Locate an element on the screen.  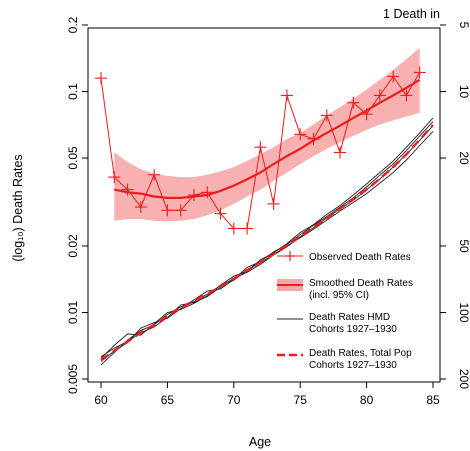
legend-label: (incl. 95% CI) is located at coordinates (339, 295).